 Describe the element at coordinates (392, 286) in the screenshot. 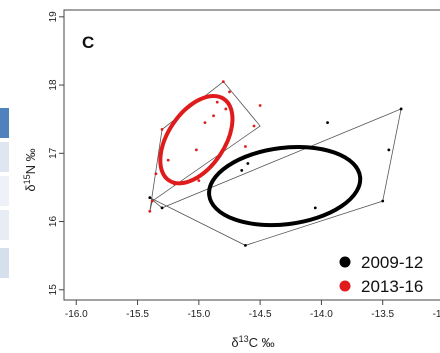

I see `legend-label: 2013-16` at that location.